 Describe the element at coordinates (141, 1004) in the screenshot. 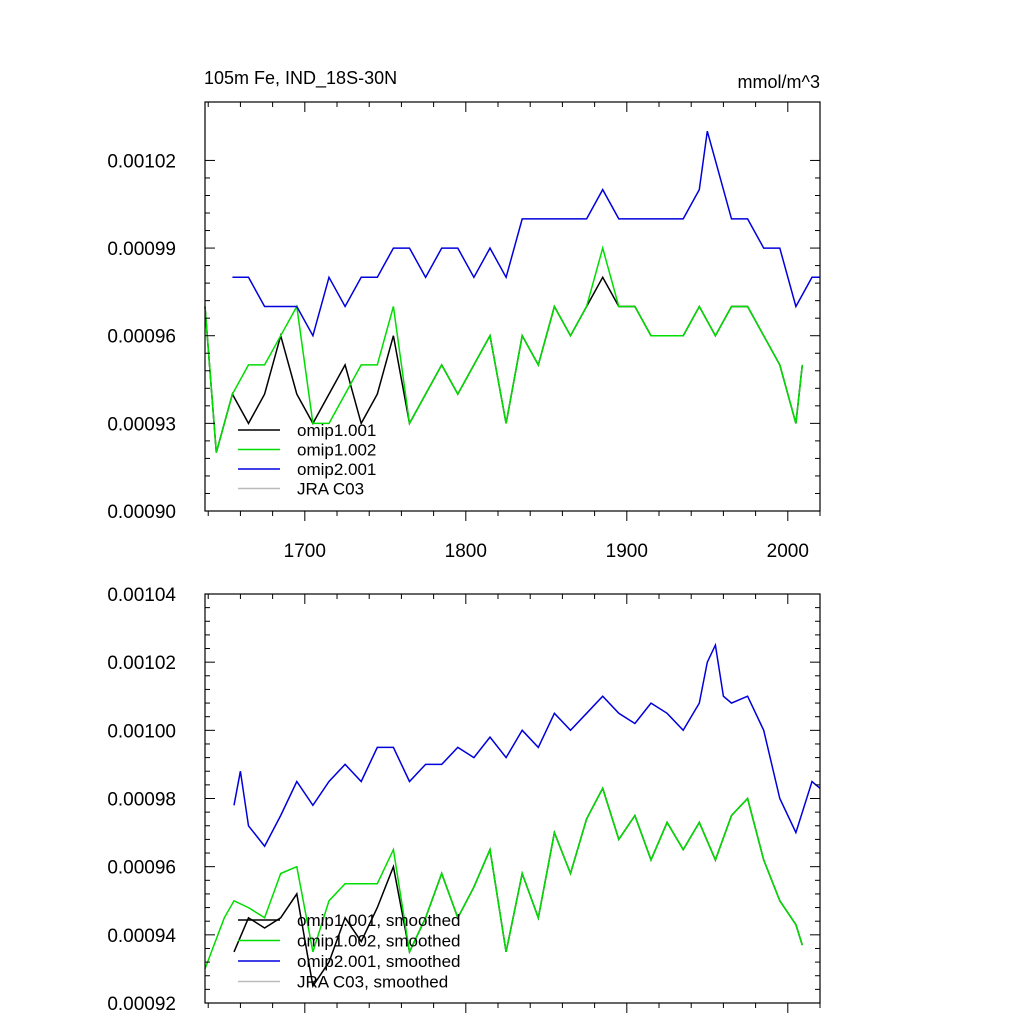

I see `y-tick-label: 0.00092` at that location.